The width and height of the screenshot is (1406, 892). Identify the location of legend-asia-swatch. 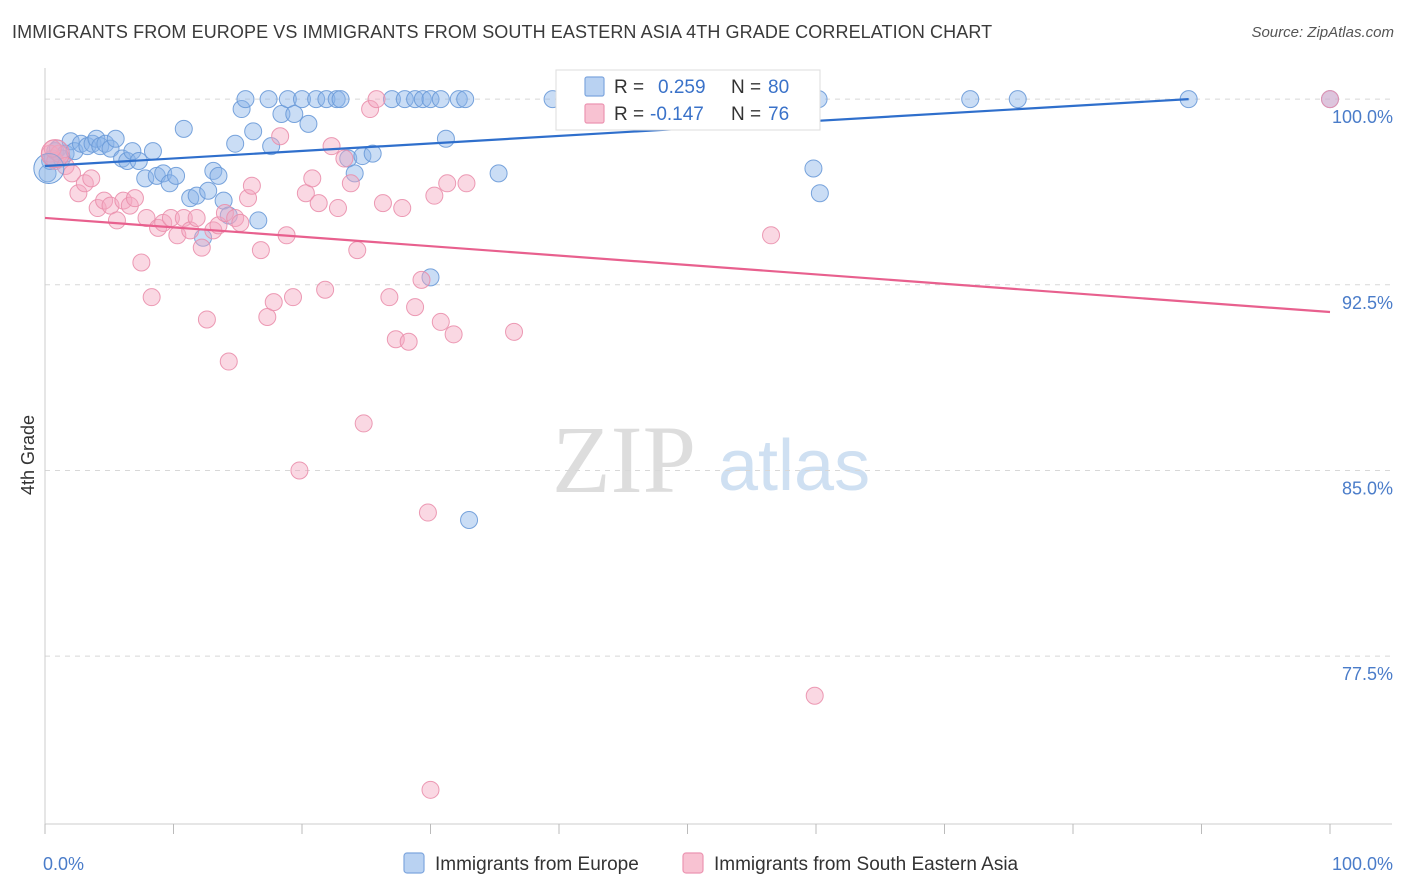
(693, 863).